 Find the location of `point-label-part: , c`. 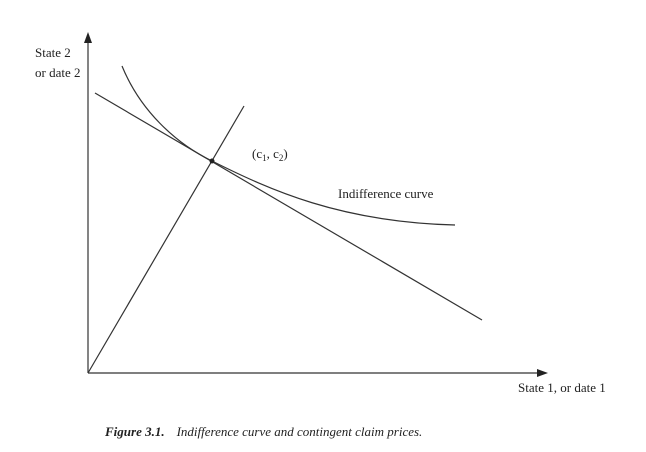

point-label-part: , c is located at coordinates (273, 153).